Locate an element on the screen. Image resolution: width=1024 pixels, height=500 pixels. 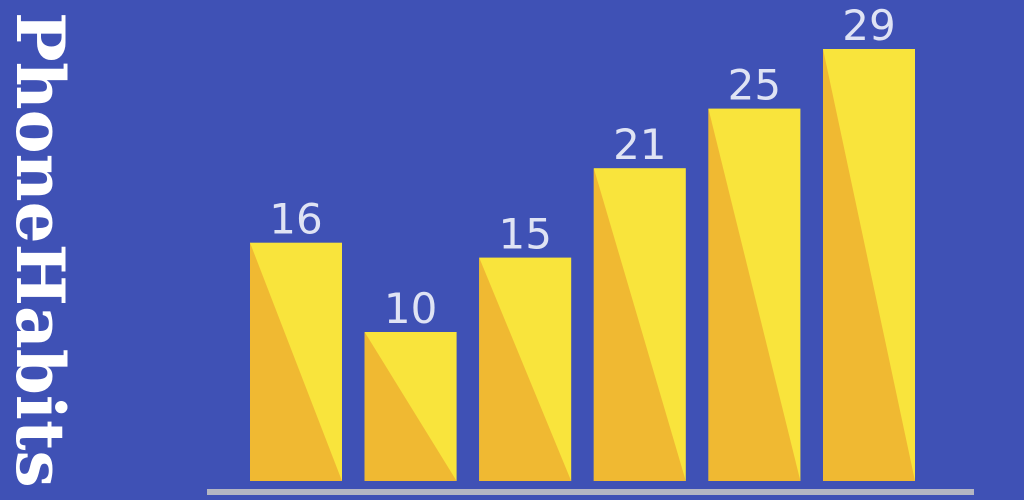
bar-1-value-label: 16 is located at coordinates (295, 219).